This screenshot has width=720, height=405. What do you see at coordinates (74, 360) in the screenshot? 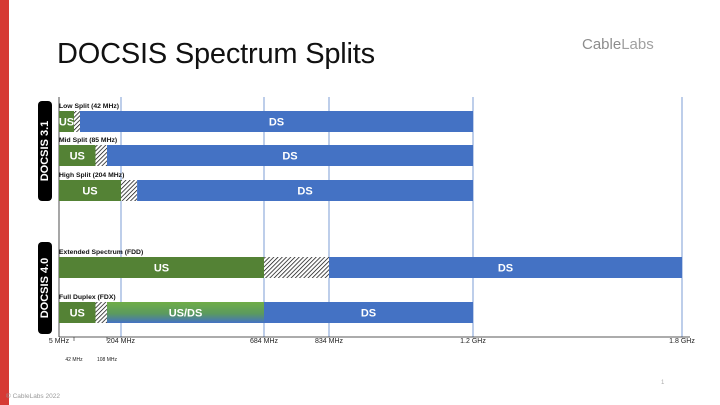
I see `tick-label-minor: 42 MHz` at bounding box center [74, 360].